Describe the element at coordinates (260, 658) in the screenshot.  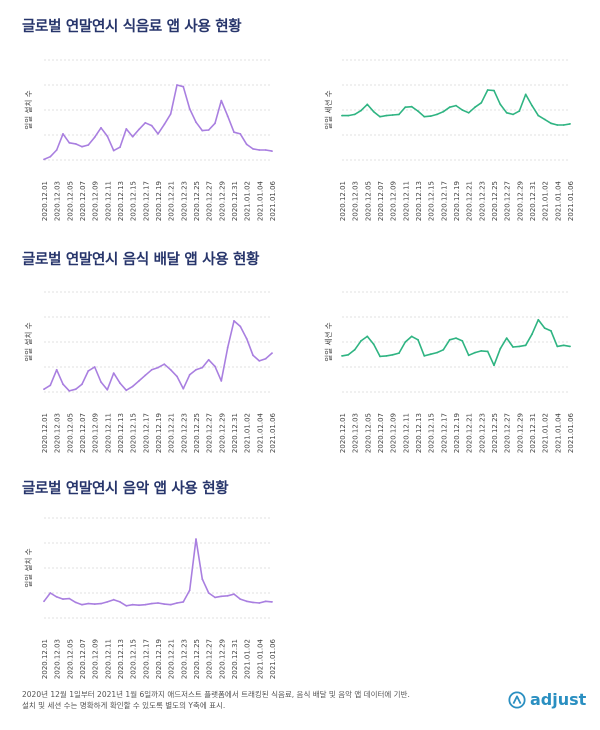
I see `x-tick-label-music-installs-17: 2021.01.04` at that location.